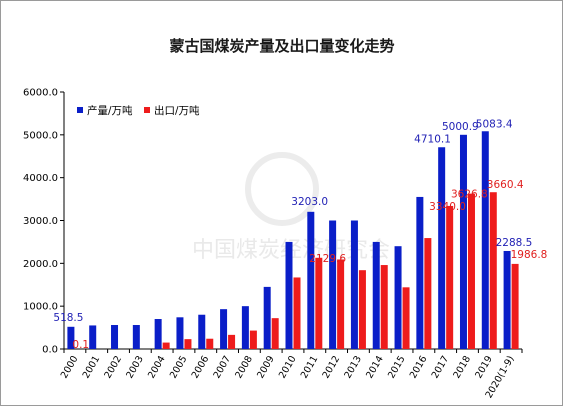 This screenshot has height=407, width=563. I want to click on export-data-label: 3340.0, so click(447, 207).